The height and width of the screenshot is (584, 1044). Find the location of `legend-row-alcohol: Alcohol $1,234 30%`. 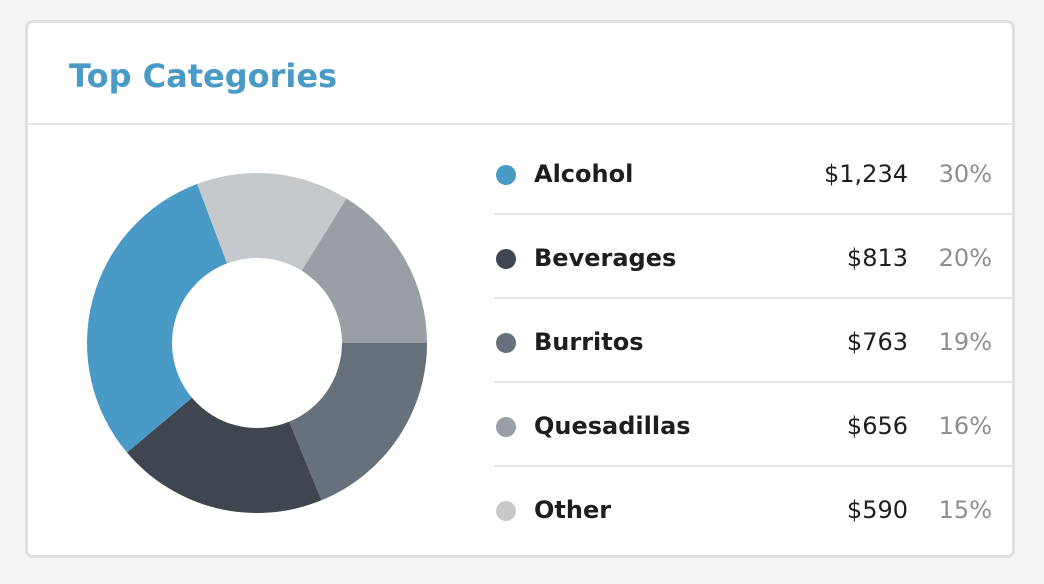

legend-row-alcohol: Alcohol $1,234 30% is located at coordinates (753, 173).